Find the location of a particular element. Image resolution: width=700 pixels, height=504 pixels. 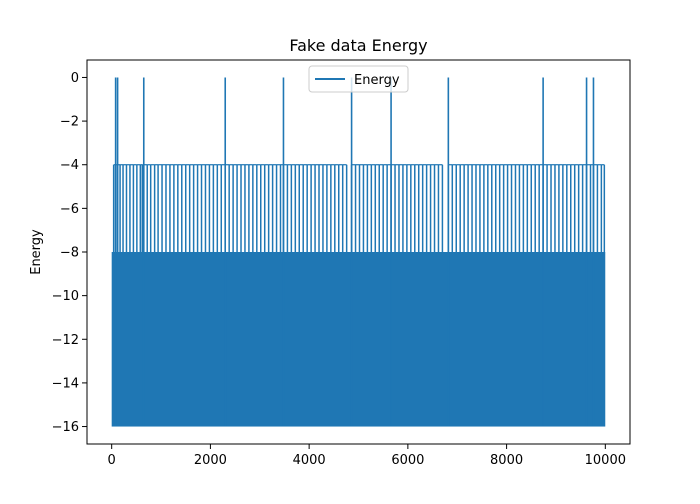

y-tick-label-2: −4 is located at coordinates (69, 165).